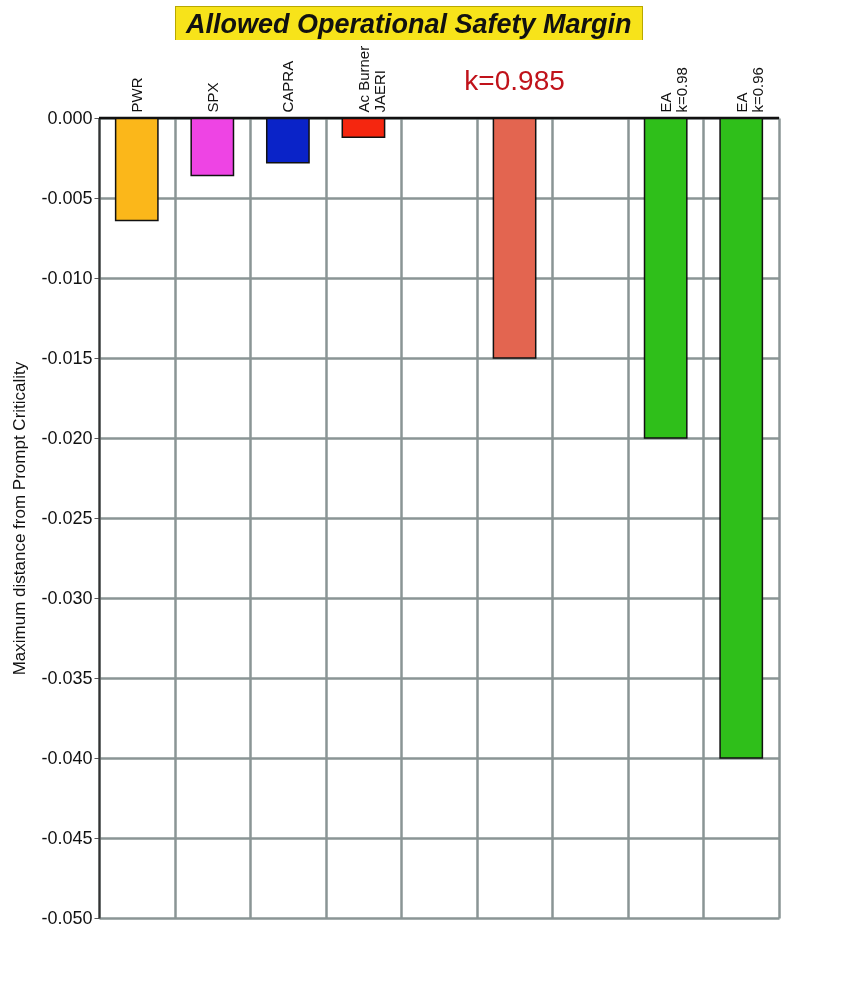 This screenshot has width=845, height=1007. I want to click on x-tick-label: EA k=0.96, so click(749, 90).